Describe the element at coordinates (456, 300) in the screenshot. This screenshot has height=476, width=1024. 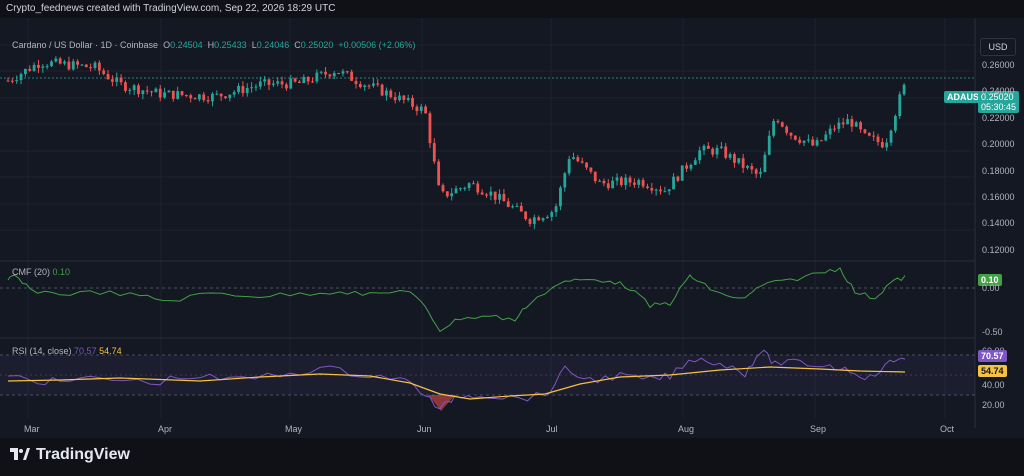
I see `cmf-line` at that location.